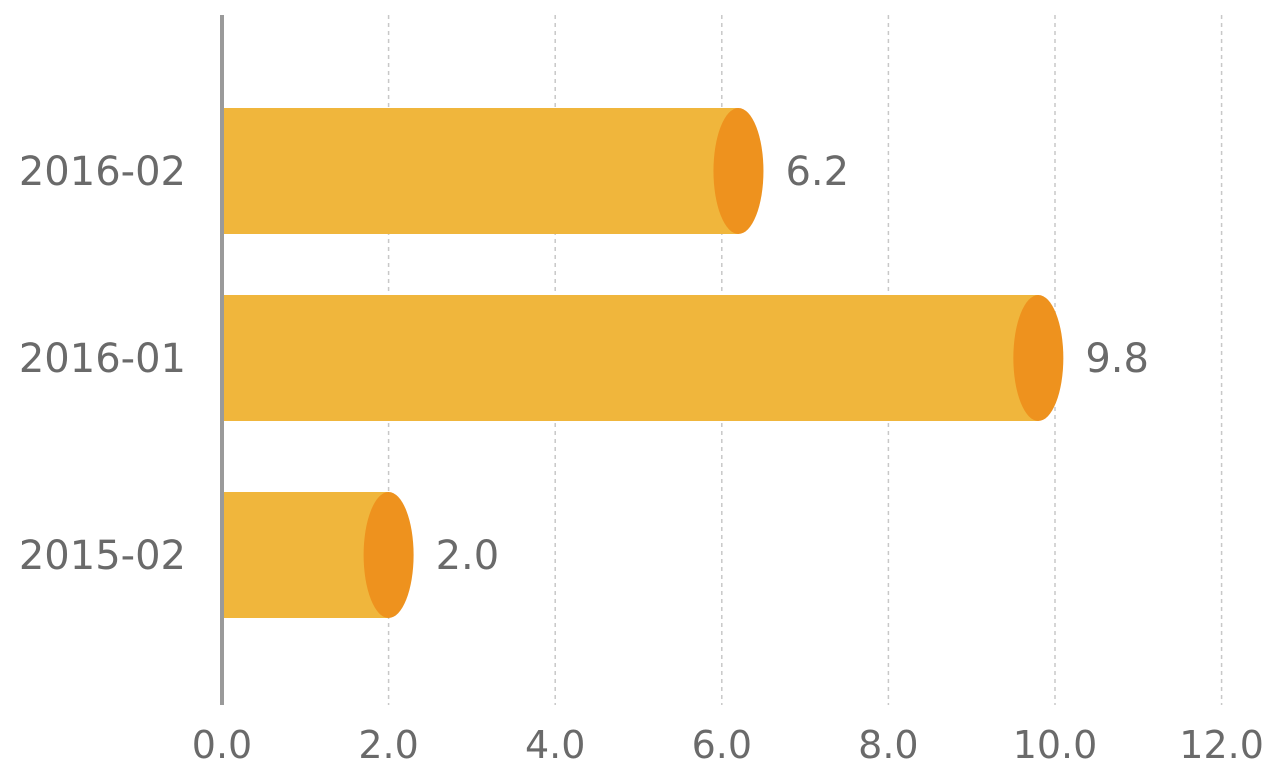 This screenshot has width=1271, height=766. Describe the element at coordinates (102, 172) in the screenshot. I see `category-label: 2016-02` at that location.